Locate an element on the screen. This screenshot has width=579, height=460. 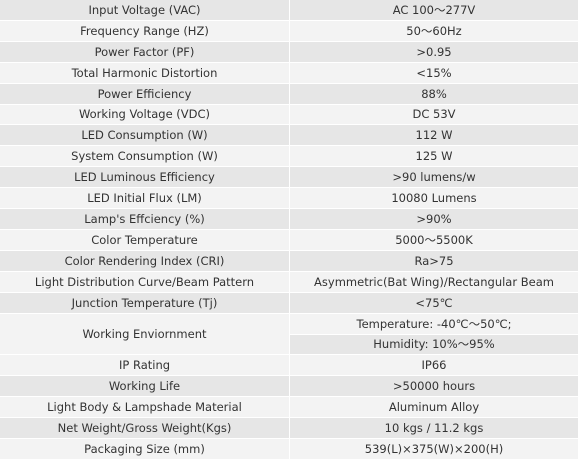
row-value: 88% is located at coordinates (434, 94).